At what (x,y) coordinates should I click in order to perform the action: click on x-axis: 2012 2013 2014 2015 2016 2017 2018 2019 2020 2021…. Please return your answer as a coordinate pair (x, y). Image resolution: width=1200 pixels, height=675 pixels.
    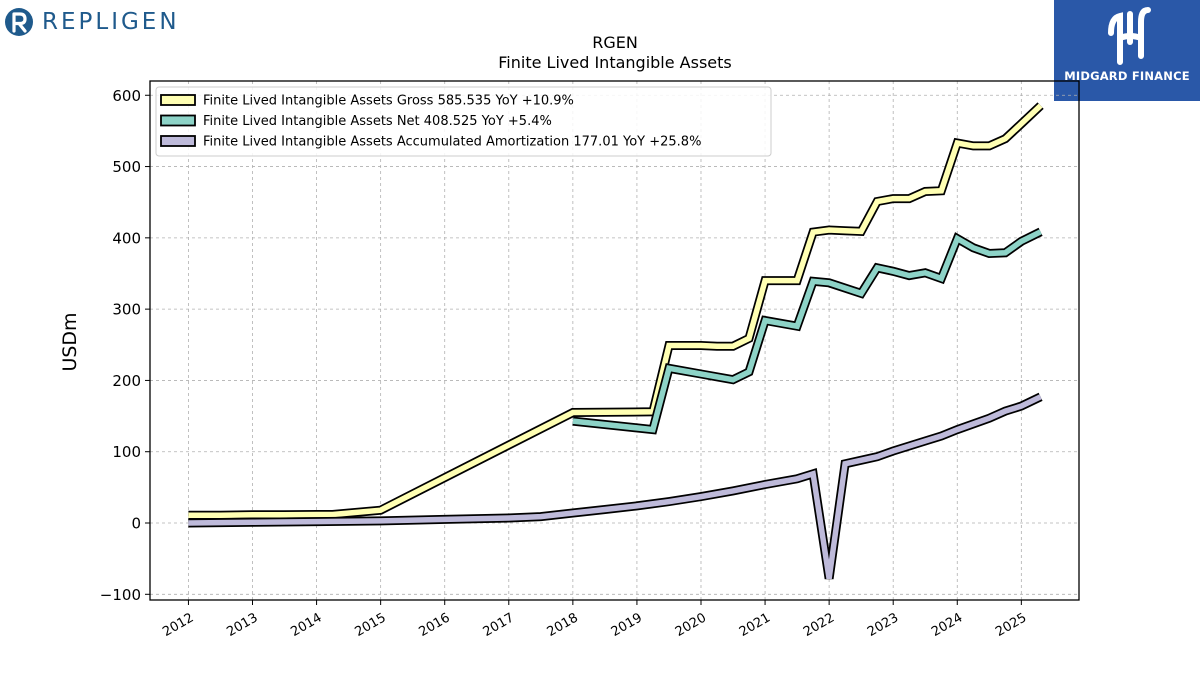
    Looking at the image, I should click on (594, 620).